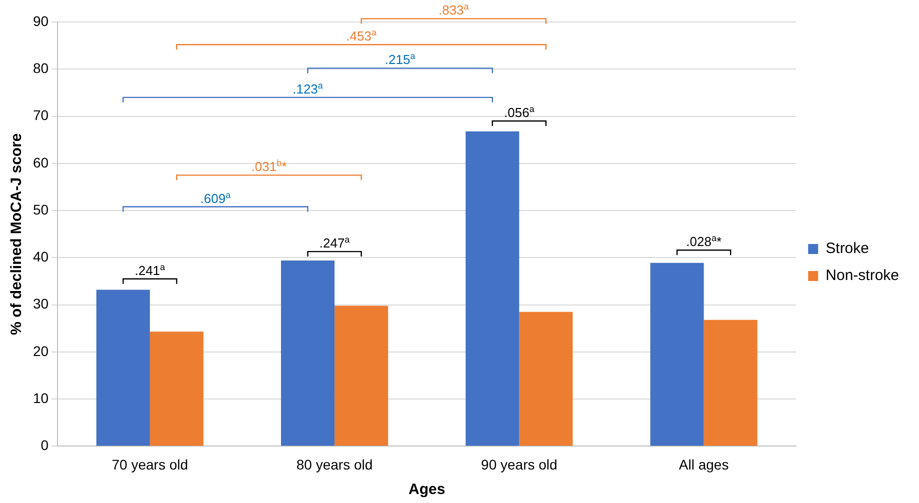 Image resolution: width=919 pixels, height=503 pixels. Describe the element at coordinates (519, 464) in the screenshot. I see `x-tick-label: 90 years old` at that location.